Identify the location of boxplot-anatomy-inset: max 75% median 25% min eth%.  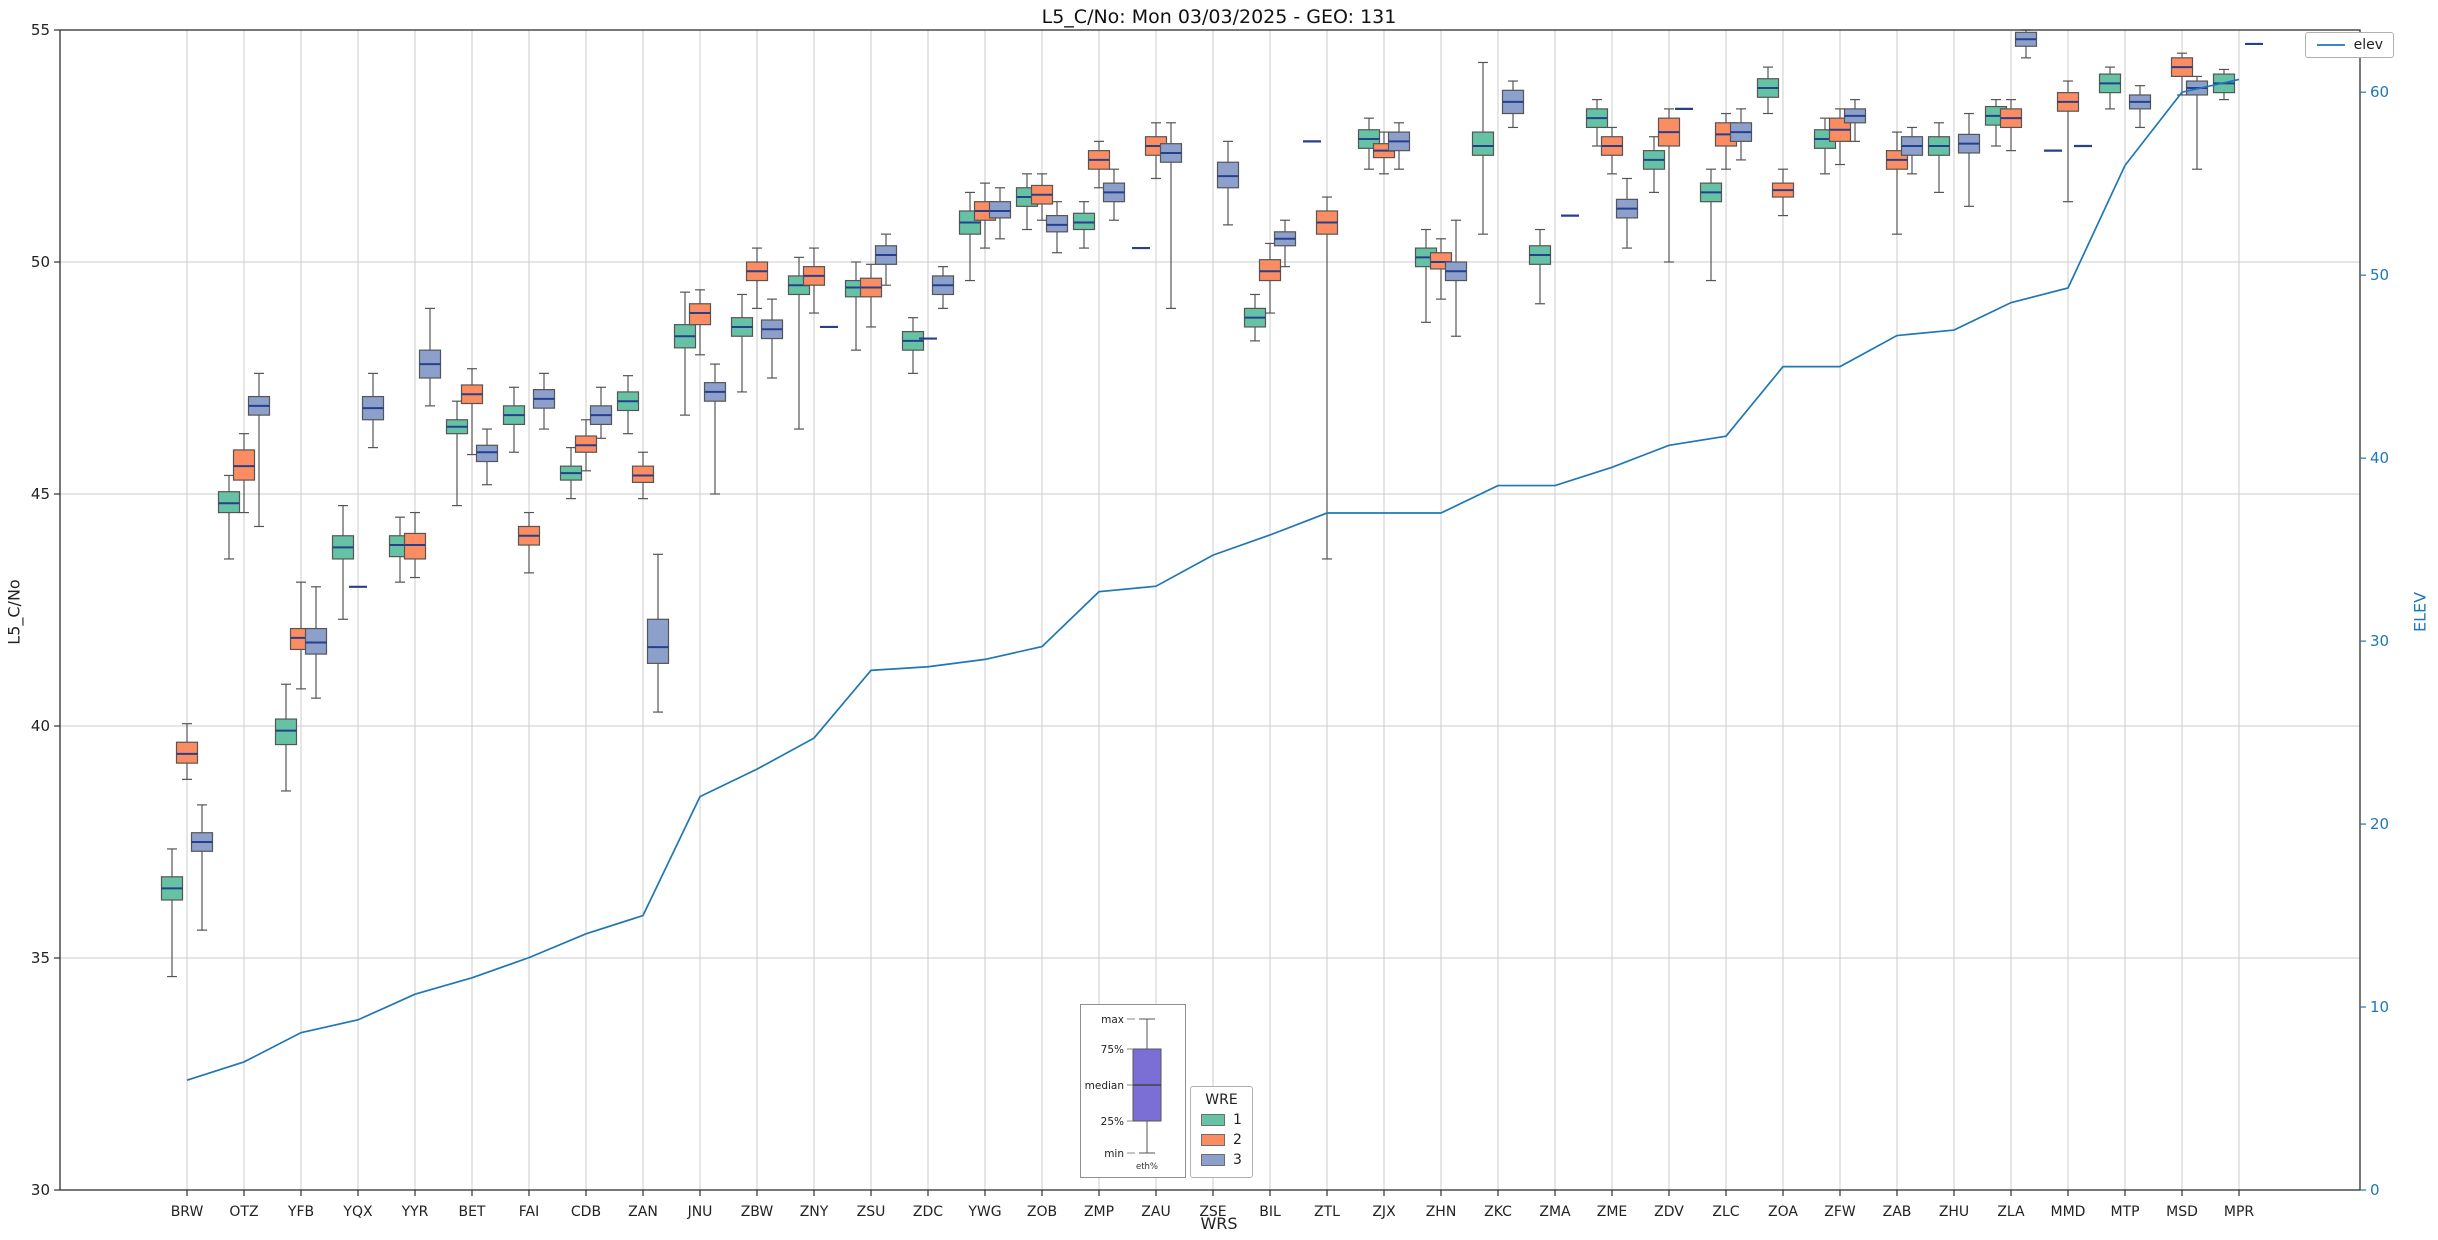
(1133, 1091).